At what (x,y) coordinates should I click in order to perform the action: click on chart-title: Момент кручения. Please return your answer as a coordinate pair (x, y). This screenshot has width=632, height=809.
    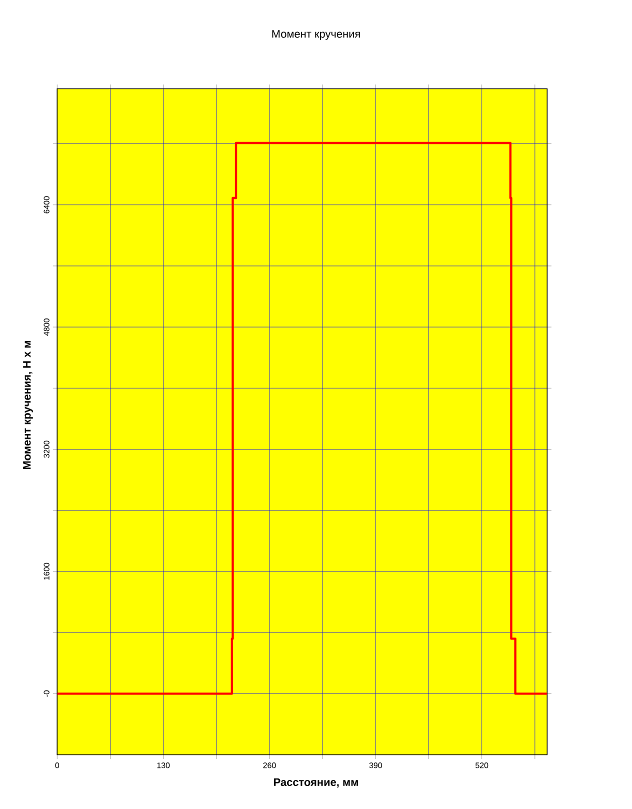
    Looking at the image, I should click on (316, 35).